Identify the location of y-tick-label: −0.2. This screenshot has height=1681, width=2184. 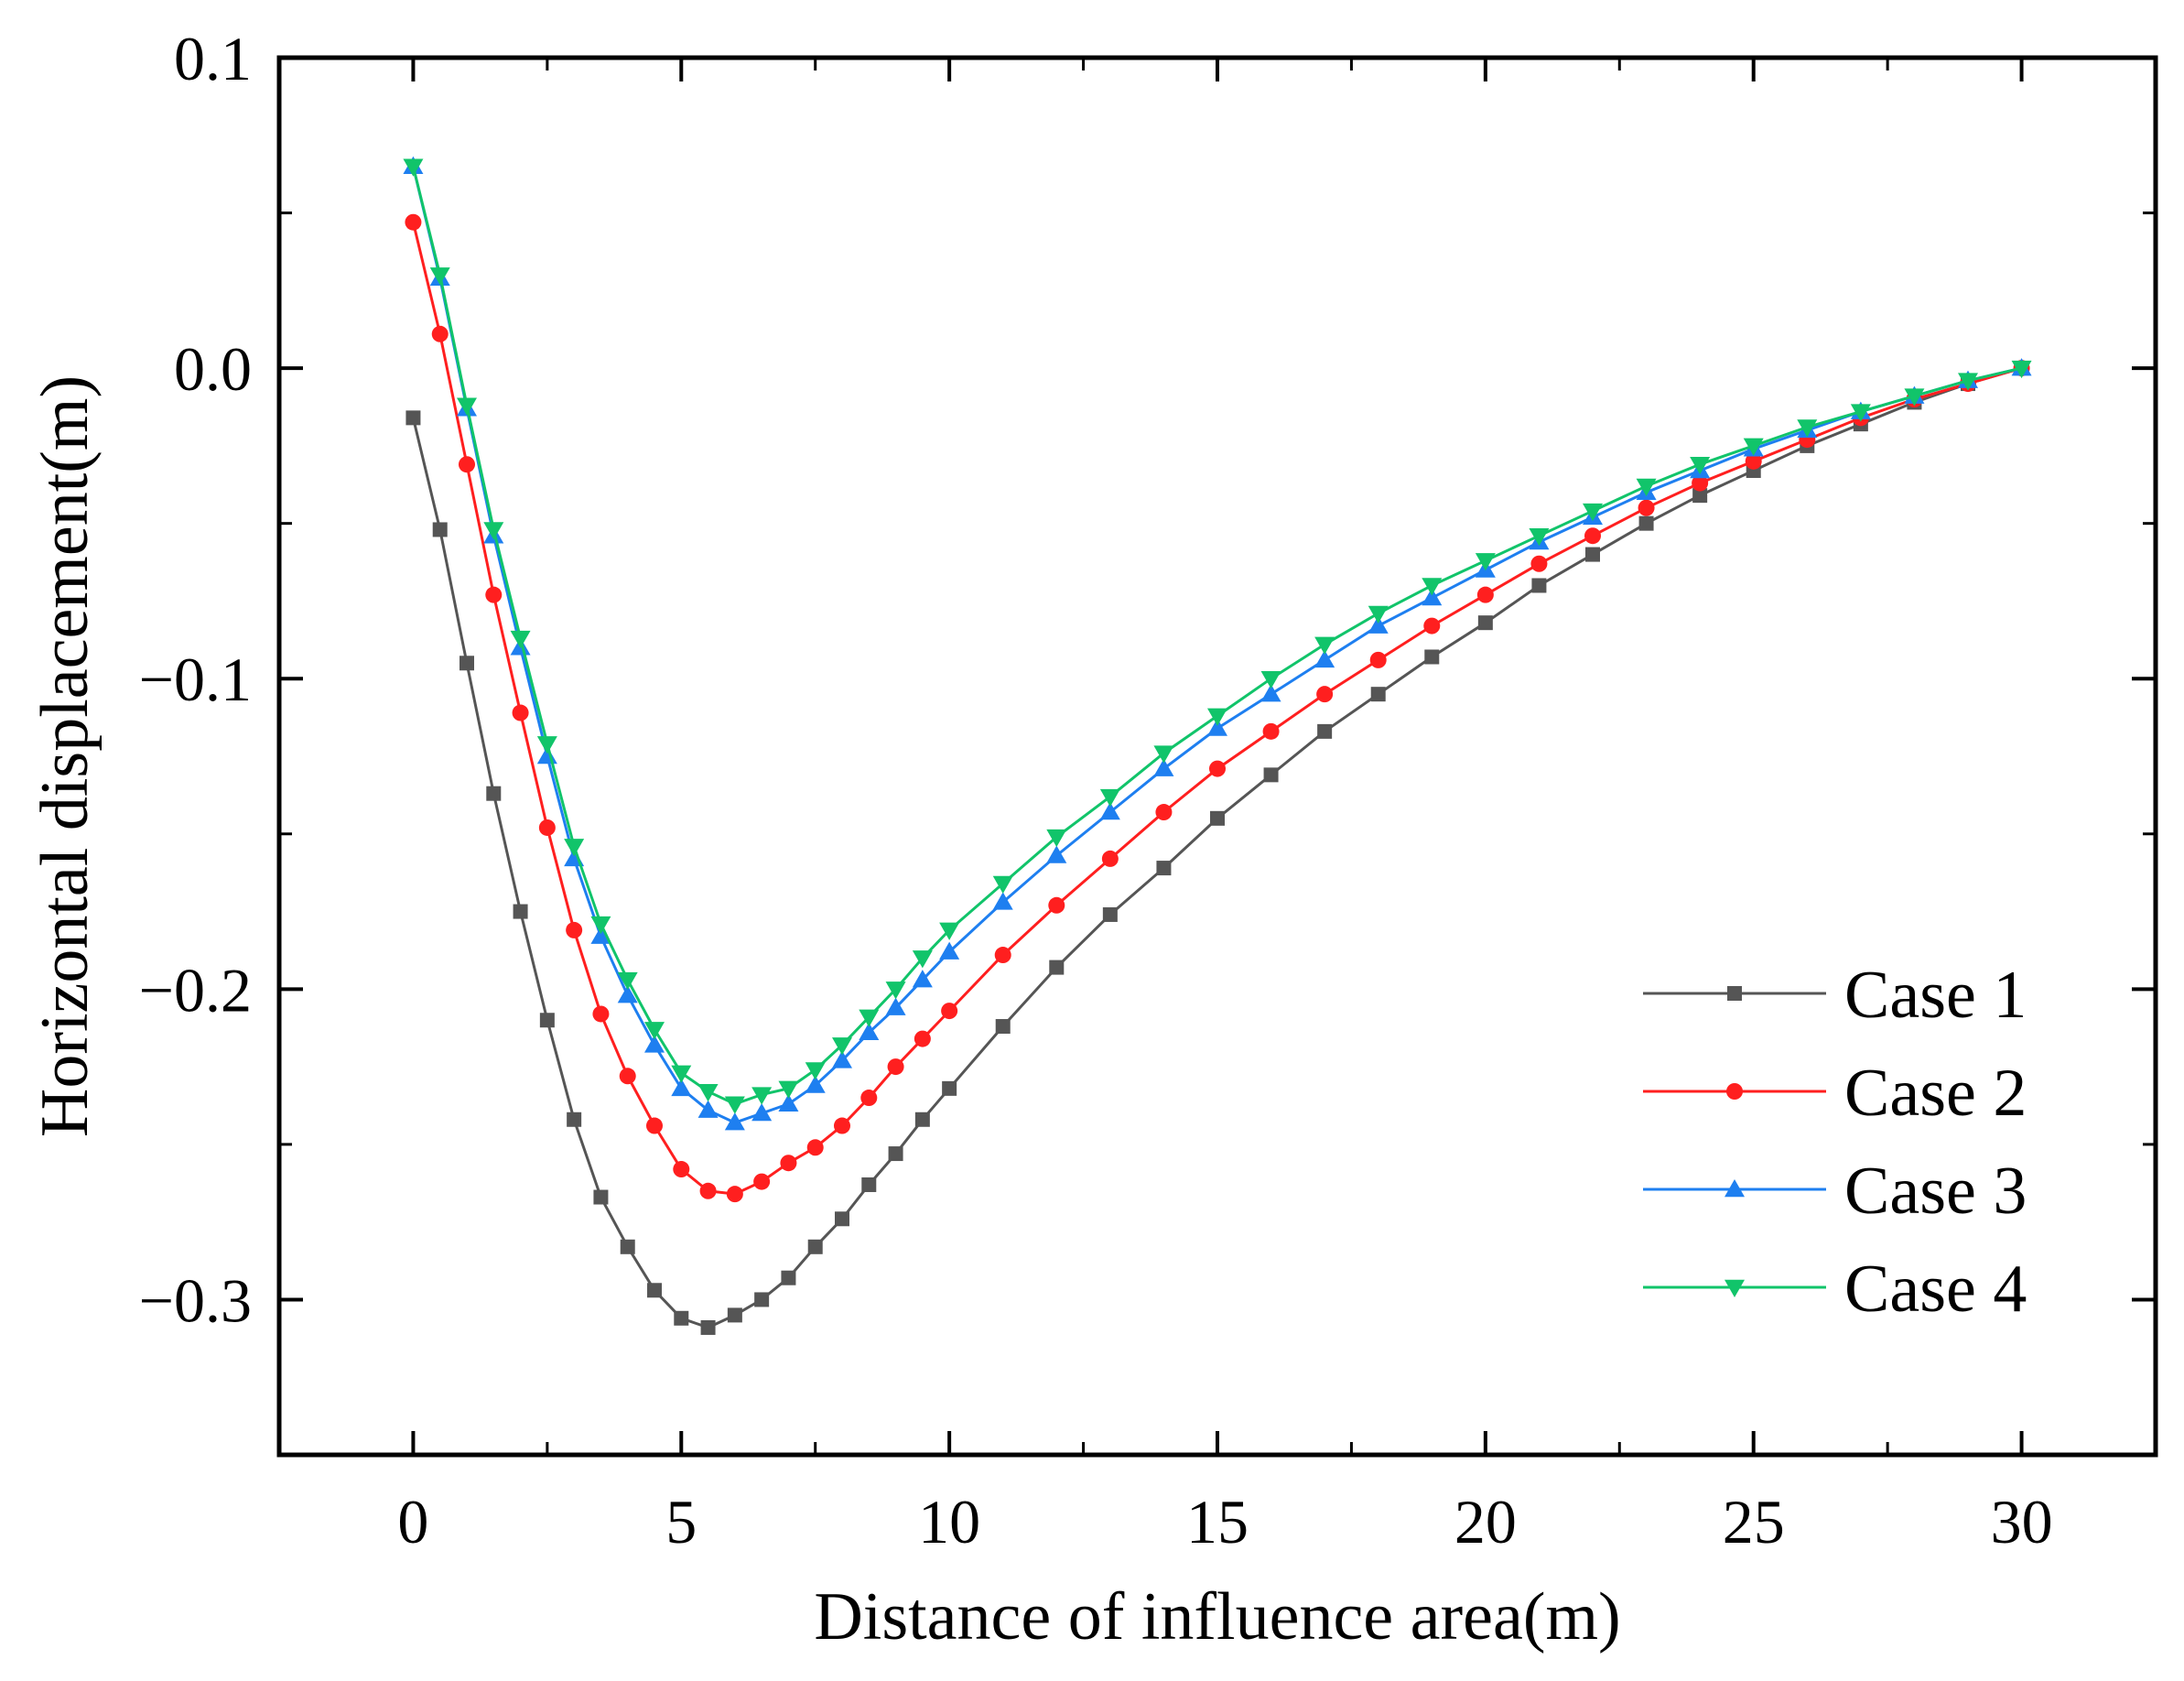
(195, 990).